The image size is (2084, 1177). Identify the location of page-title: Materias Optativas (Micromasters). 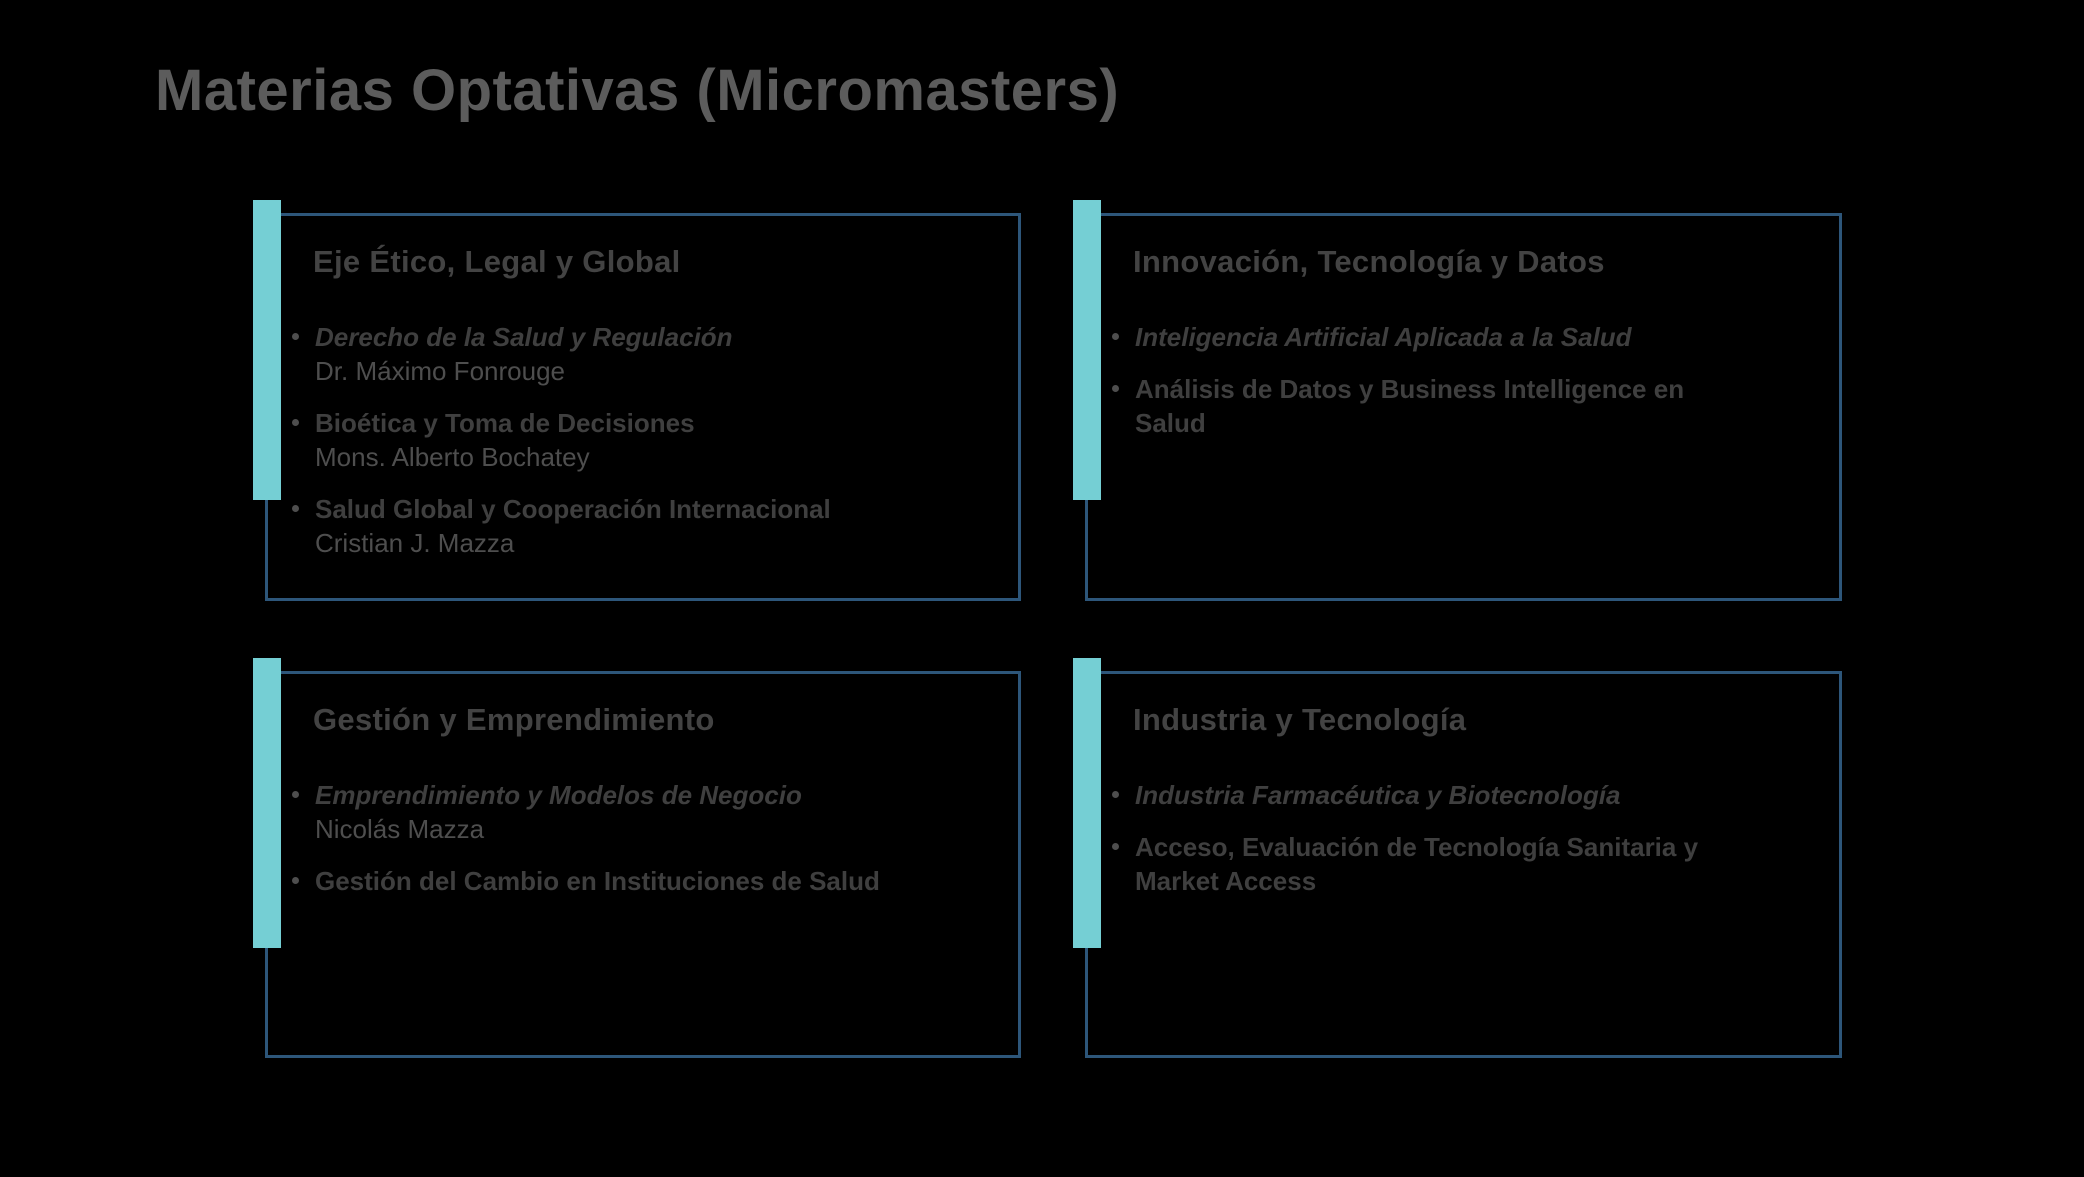
(637, 90).